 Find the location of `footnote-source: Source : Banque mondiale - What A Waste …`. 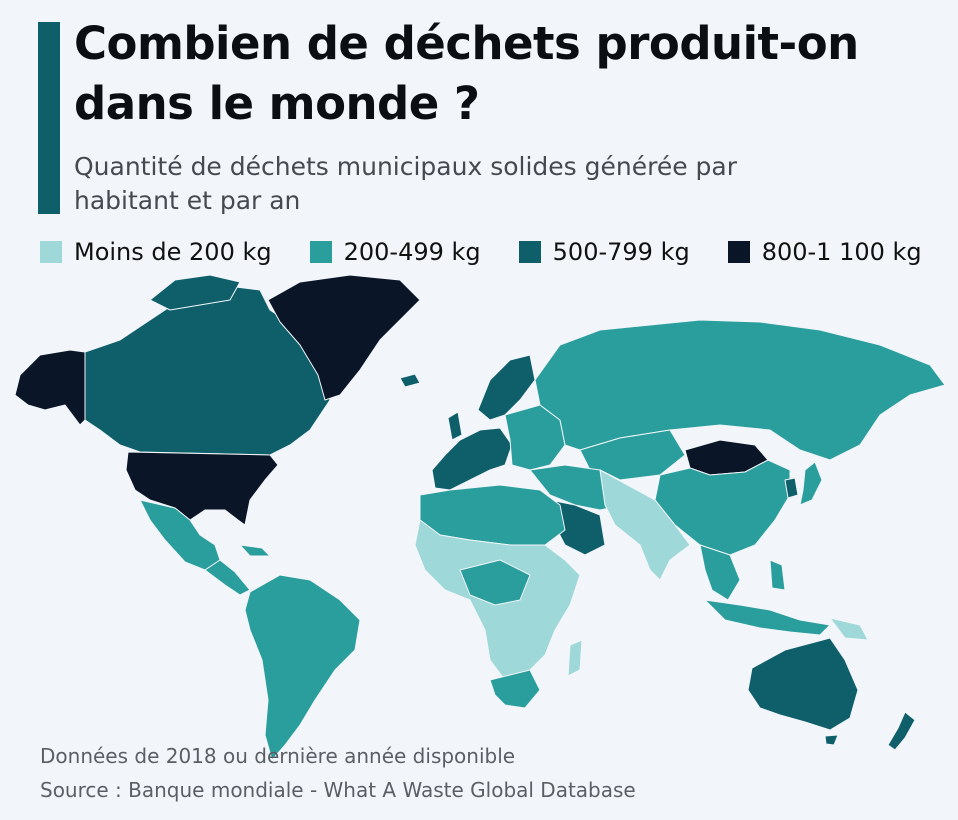

footnote-source: Source : Banque mondiale - What A Waste … is located at coordinates (338, 790).